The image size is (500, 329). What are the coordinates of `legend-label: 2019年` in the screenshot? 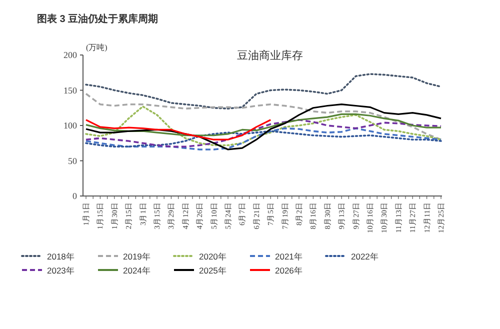 It's located at (137, 257).